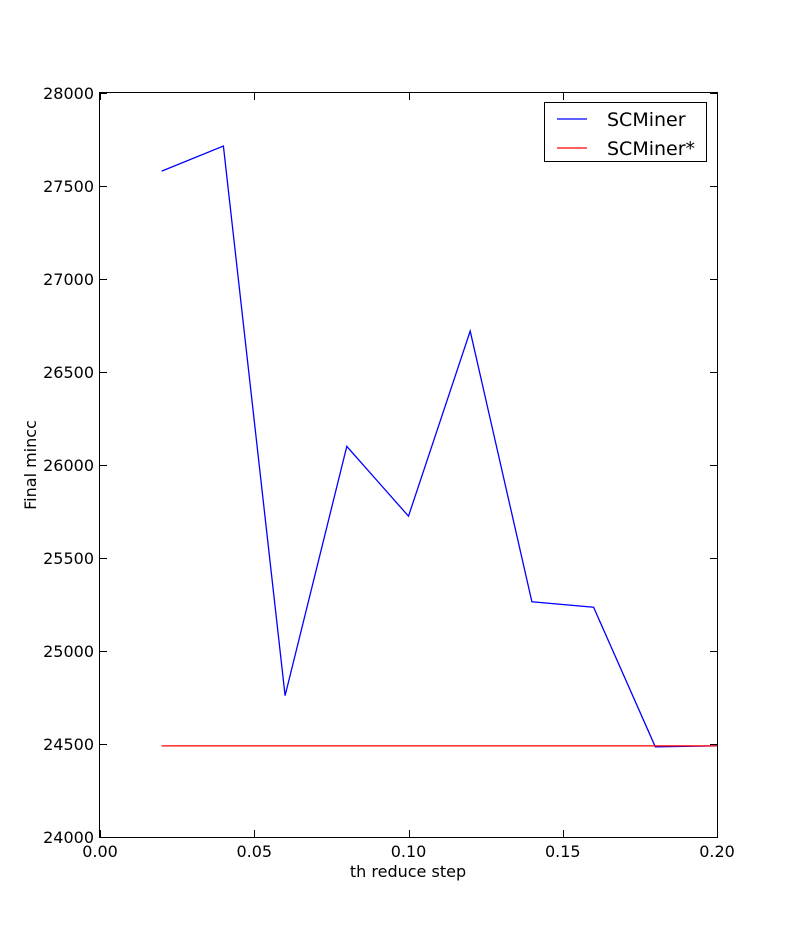 The height and width of the screenshot is (931, 797). Describe the element at coordinates (68, 465) in the screenshot. I see `y-tick-label: 26000` at that location.